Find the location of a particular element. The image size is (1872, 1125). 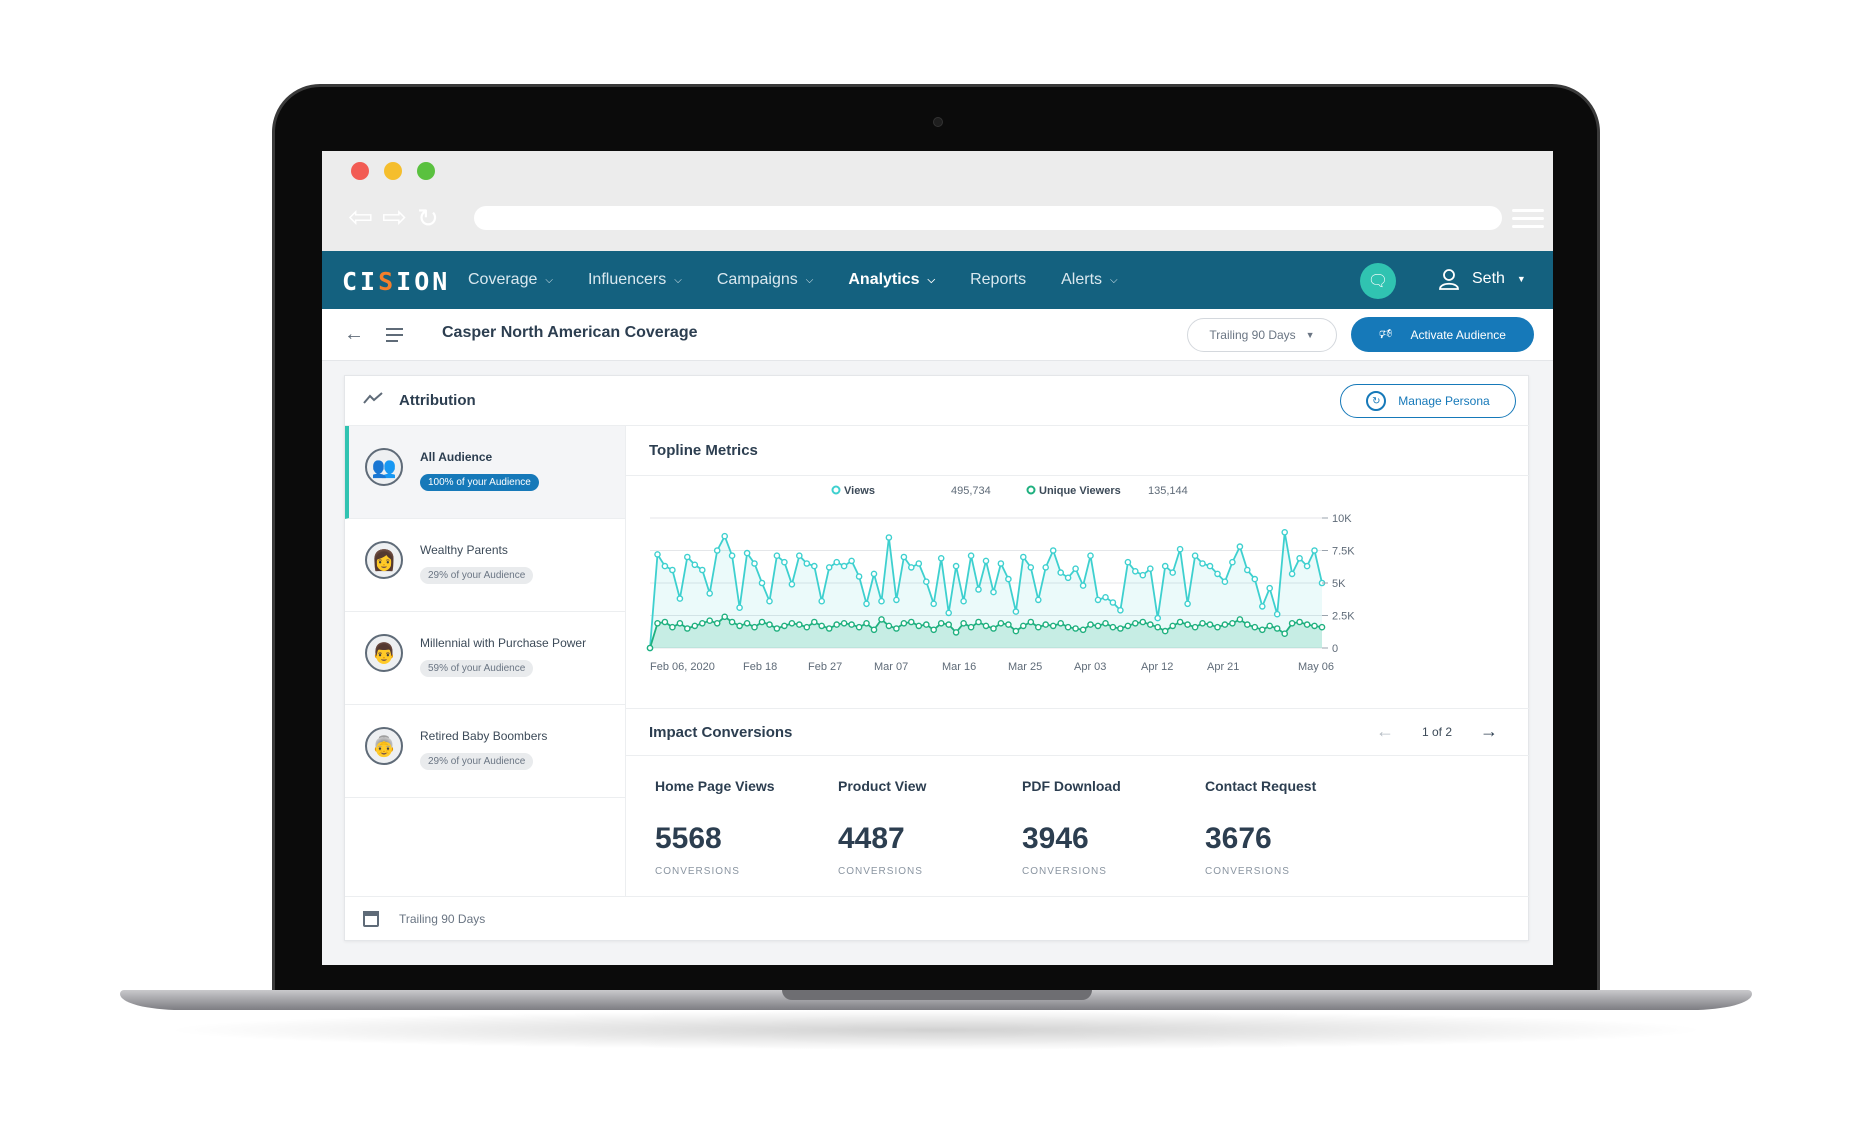

list-icon is located at coordinates (394, 337).